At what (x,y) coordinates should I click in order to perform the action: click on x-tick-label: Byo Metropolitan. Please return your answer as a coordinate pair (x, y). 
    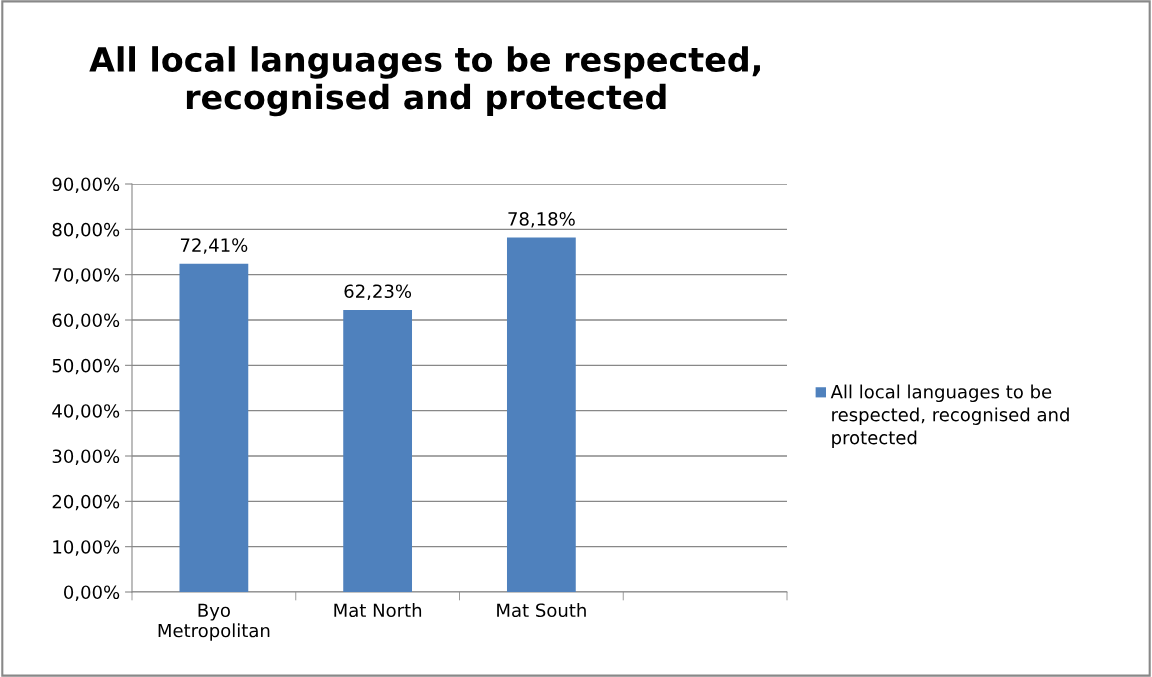
    Looking at the image, I should click on (214, 622).